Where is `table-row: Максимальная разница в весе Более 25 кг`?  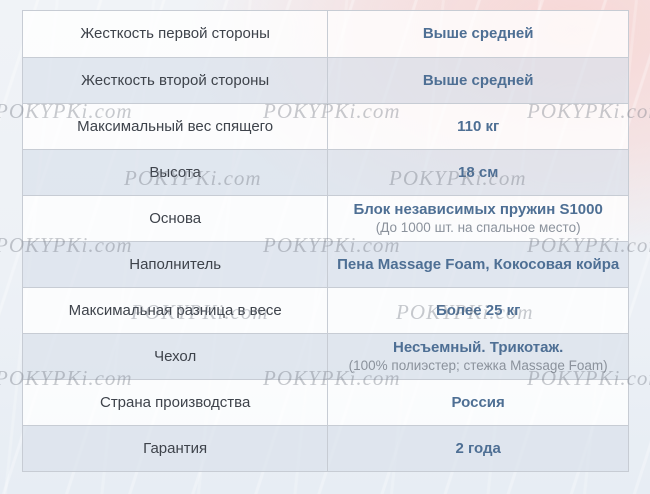 table-row: Максимальная разница в весе Более 25 кг is located at coordinates (325, 310).